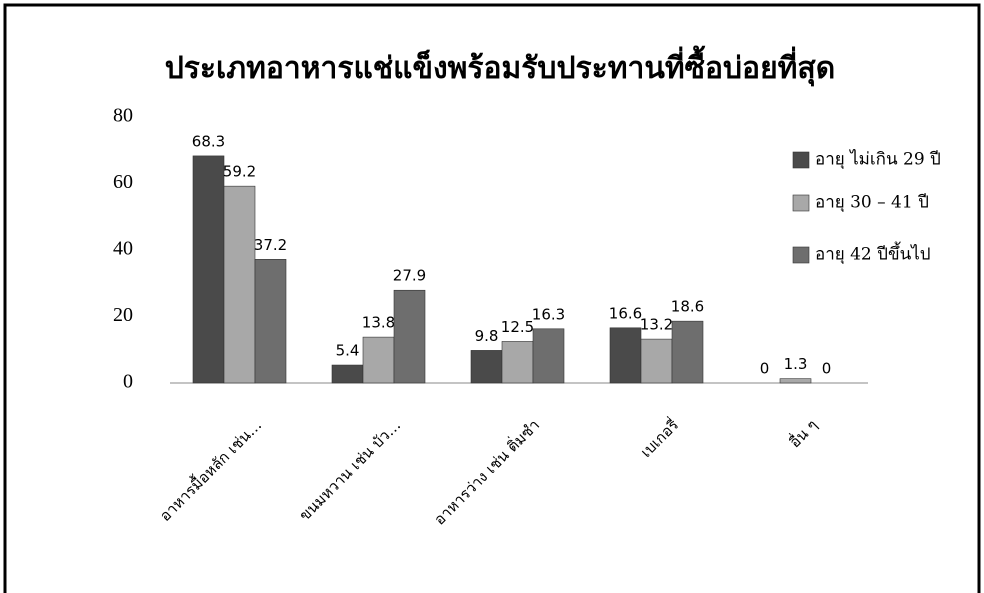 The image size is (984, 593). I want to click on value-label: 27.9, so click(409, 276).